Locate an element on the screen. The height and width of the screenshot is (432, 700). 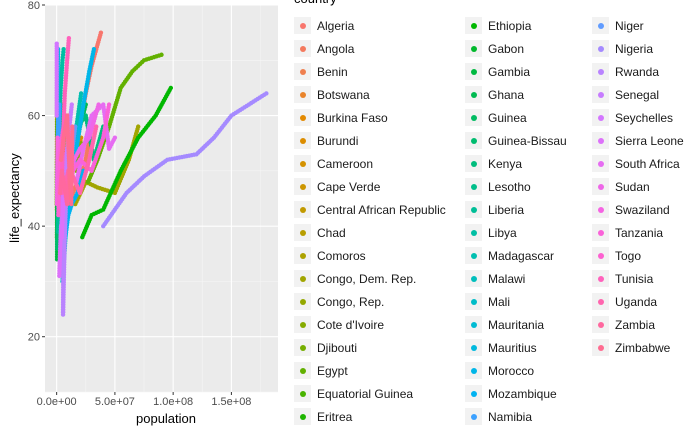
legend-label: Equatorial Guinea is located at coordinates (365, 393).